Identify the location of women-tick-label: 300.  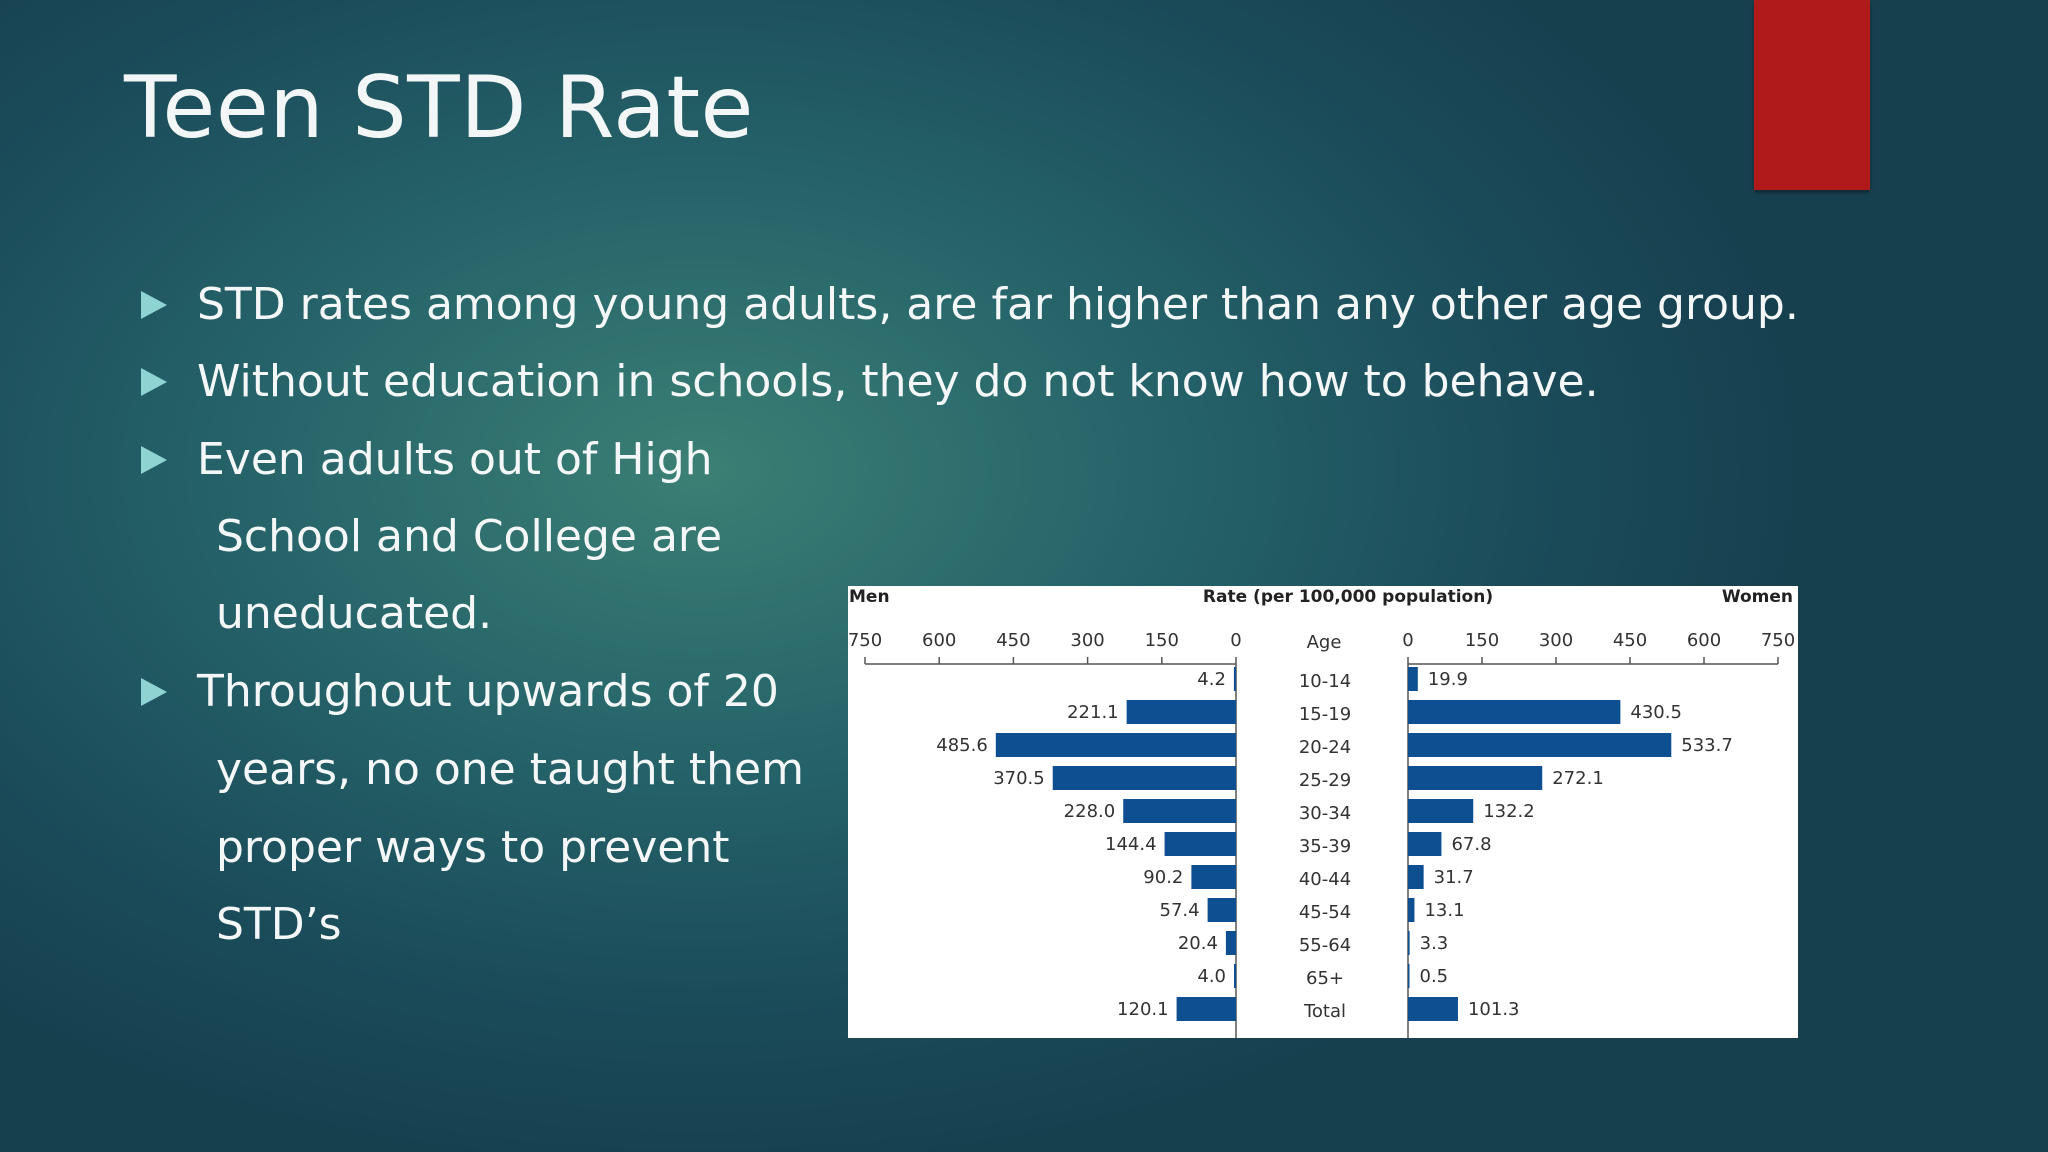
(1556, 640).